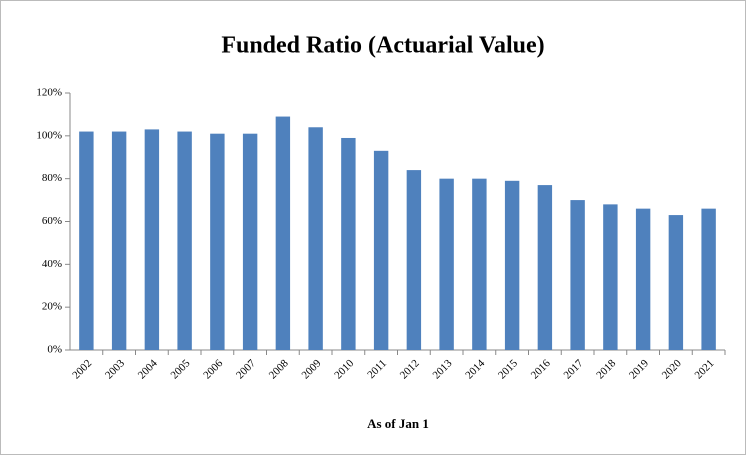 The image size is (746, 455). What do you see at coordinates (382, 46) in the screenshot?
I see `chart-title: Funded Ratio (Actuarial Value)` at bounding box center [382, 46].